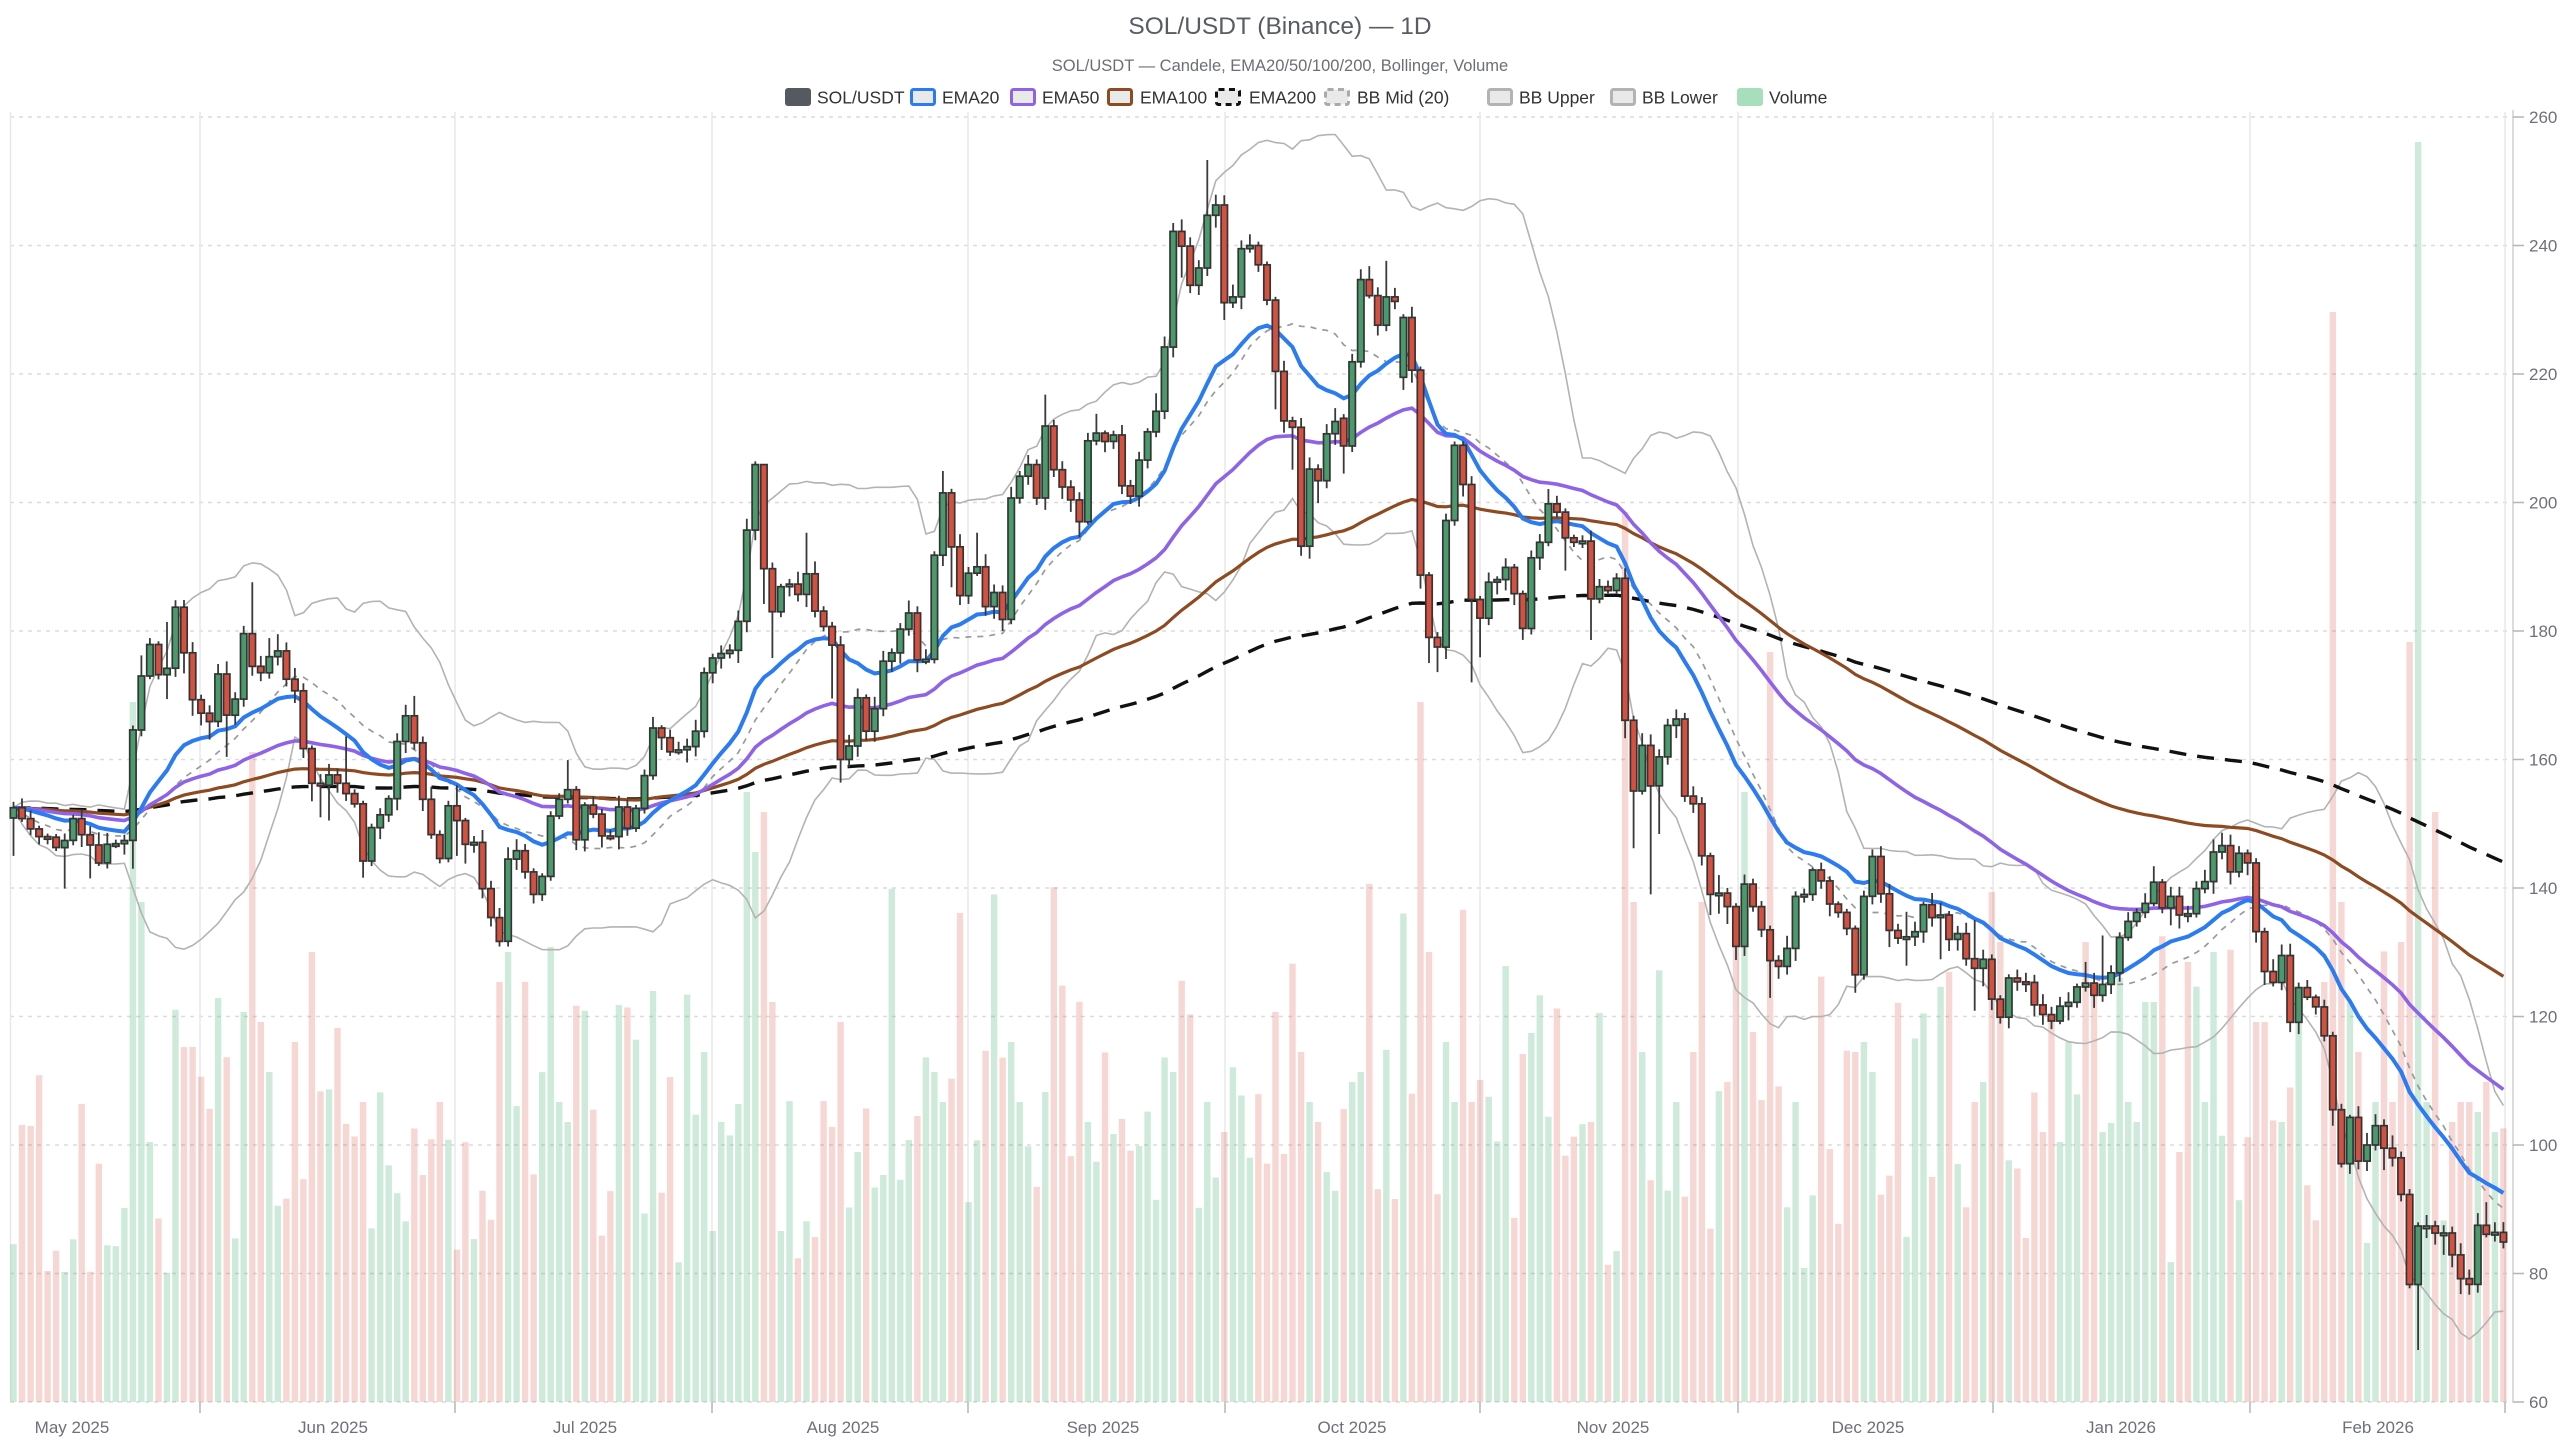 This screenshot has height=1445, width=2560. I want to click on svg-text: 140, so click(2543, 888).